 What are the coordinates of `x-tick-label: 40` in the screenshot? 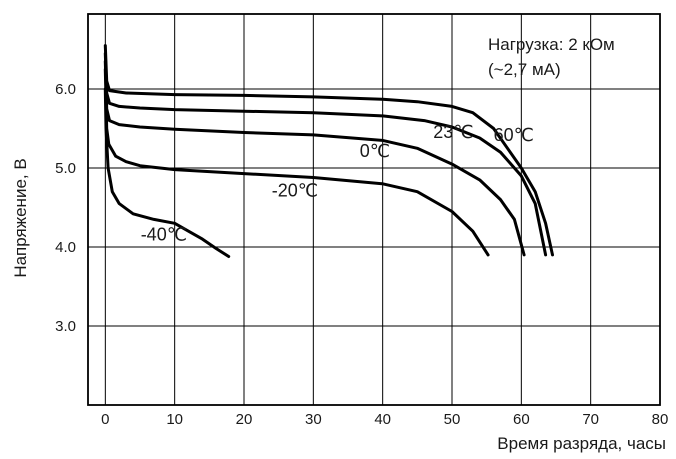 It's located at (382, 419).